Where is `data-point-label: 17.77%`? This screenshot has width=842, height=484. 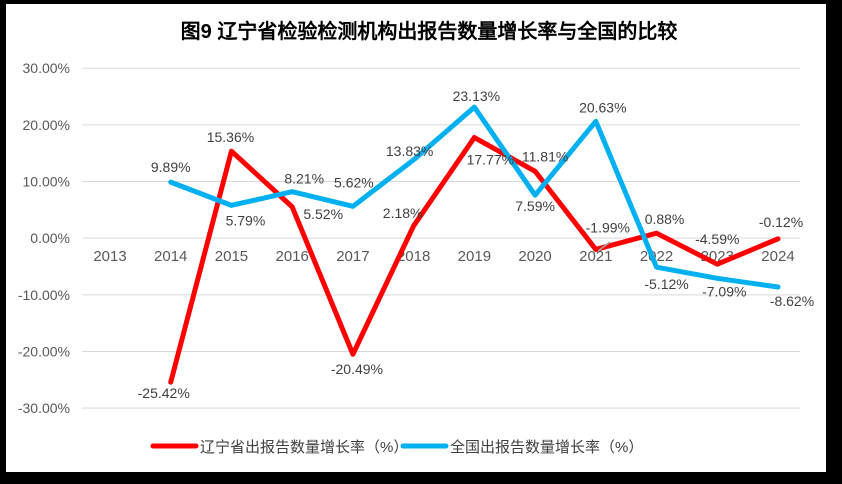
data-point-label: 17.77% is located at coordinates (490, 160).